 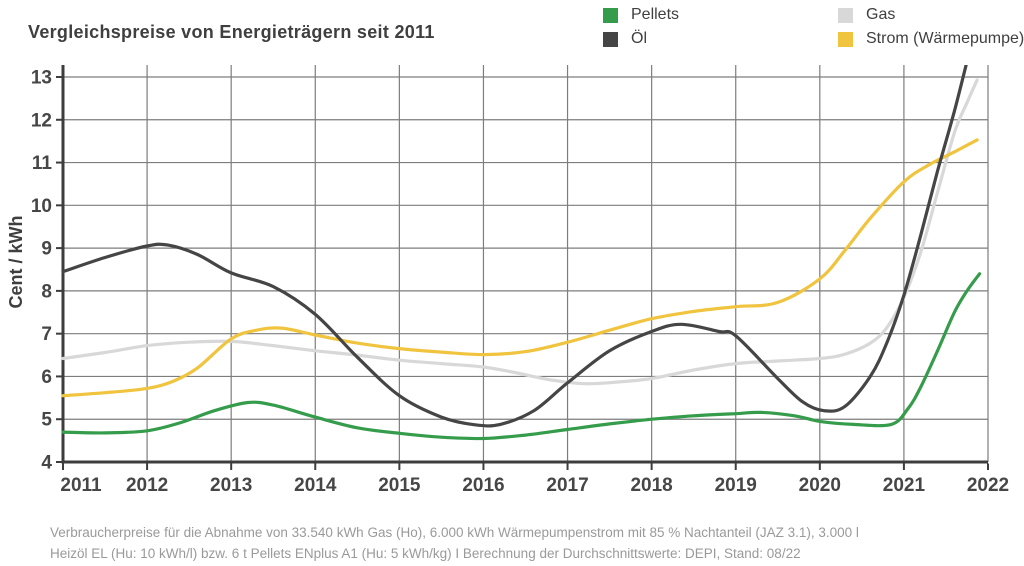 I want to click on y-tick-label: 10, so click(x=41, y=206).